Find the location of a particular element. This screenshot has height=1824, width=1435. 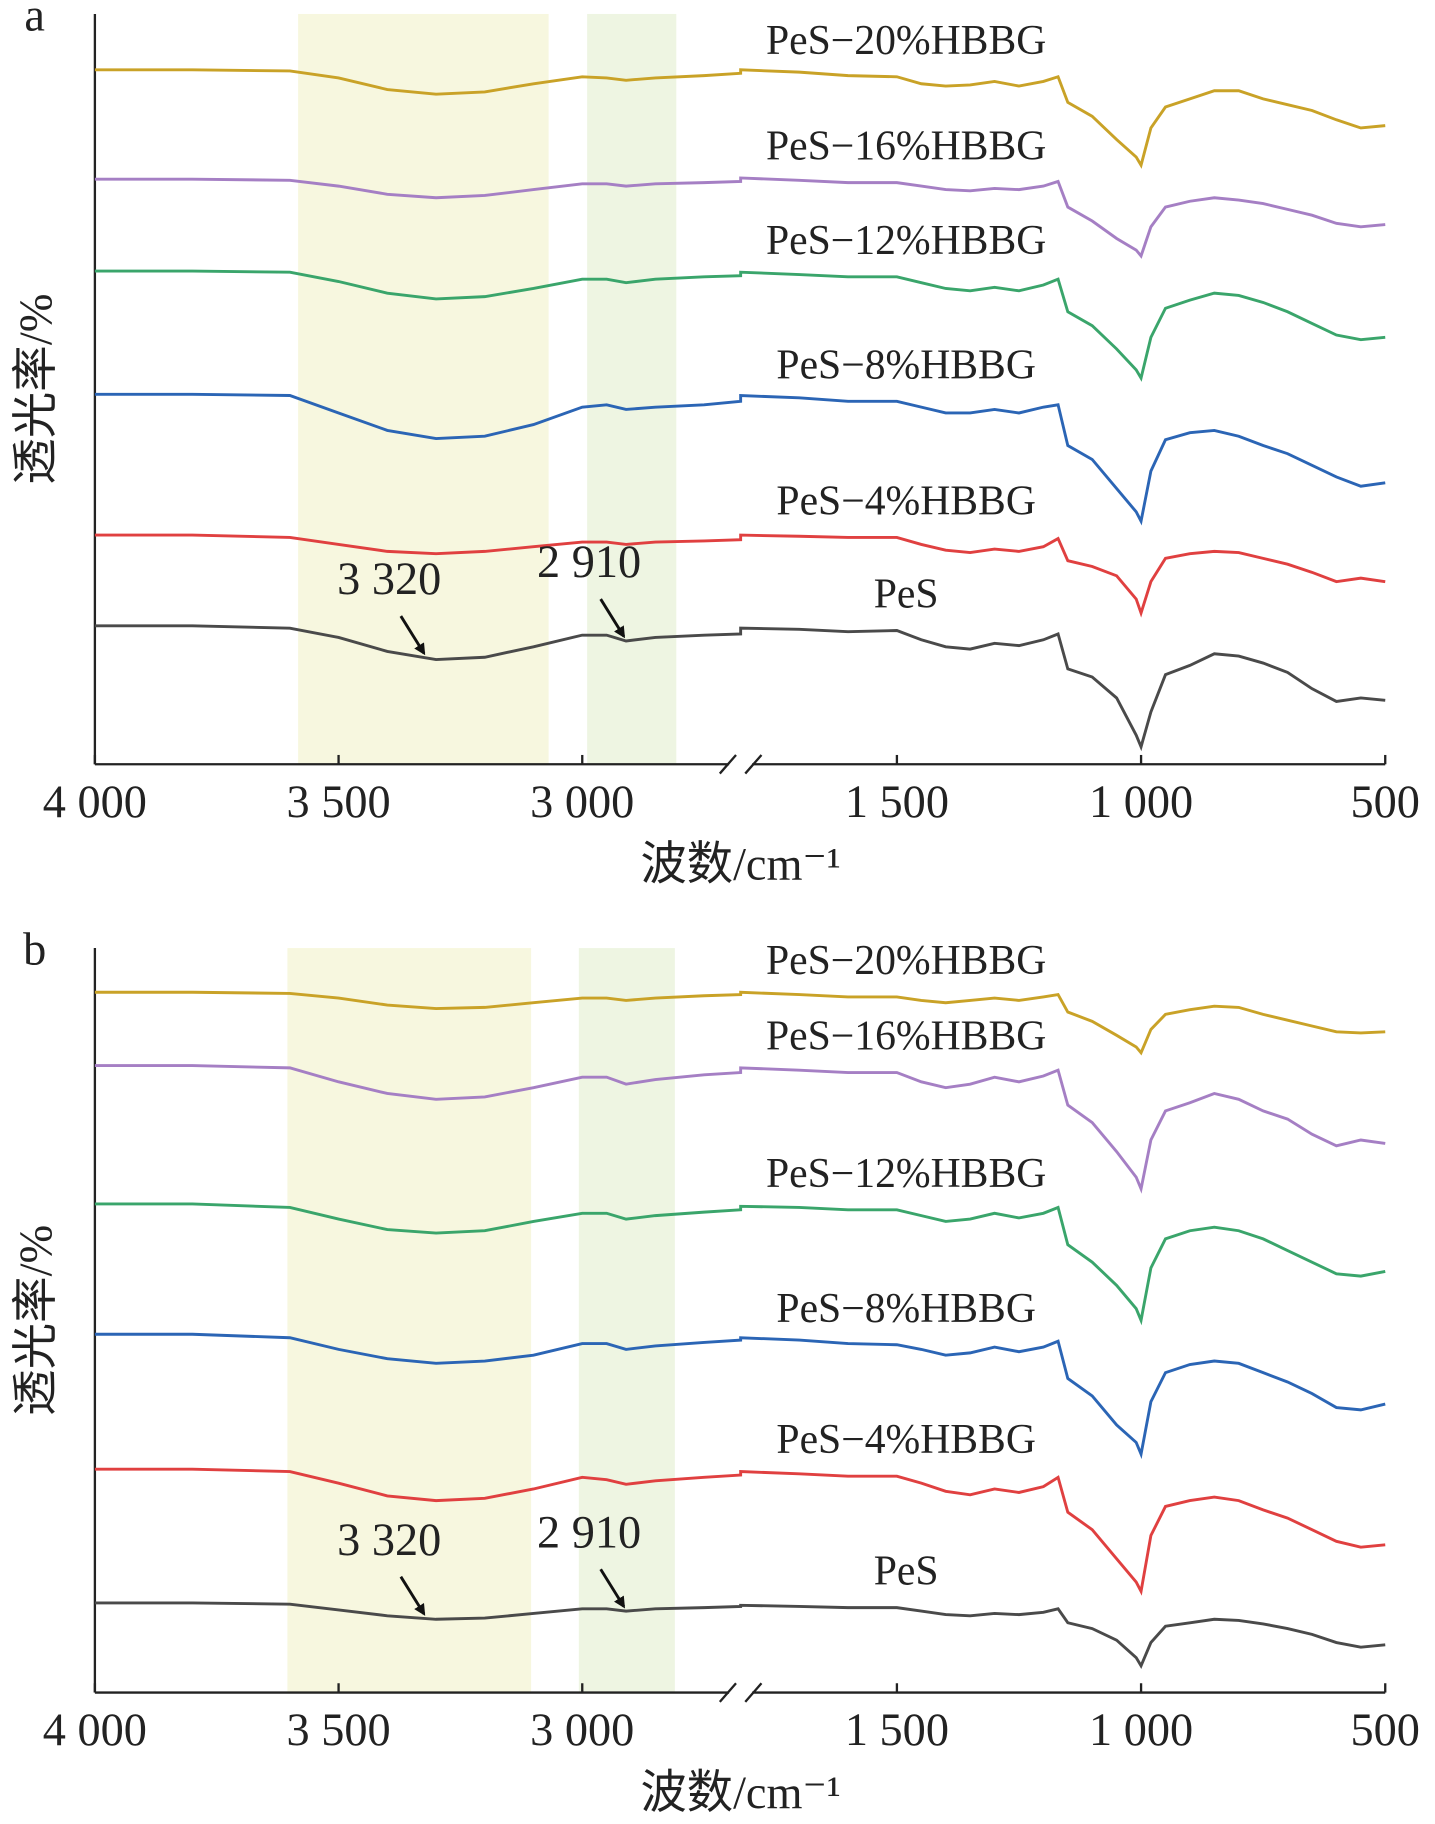

panel-label: a is located at coordinates (34, 20).